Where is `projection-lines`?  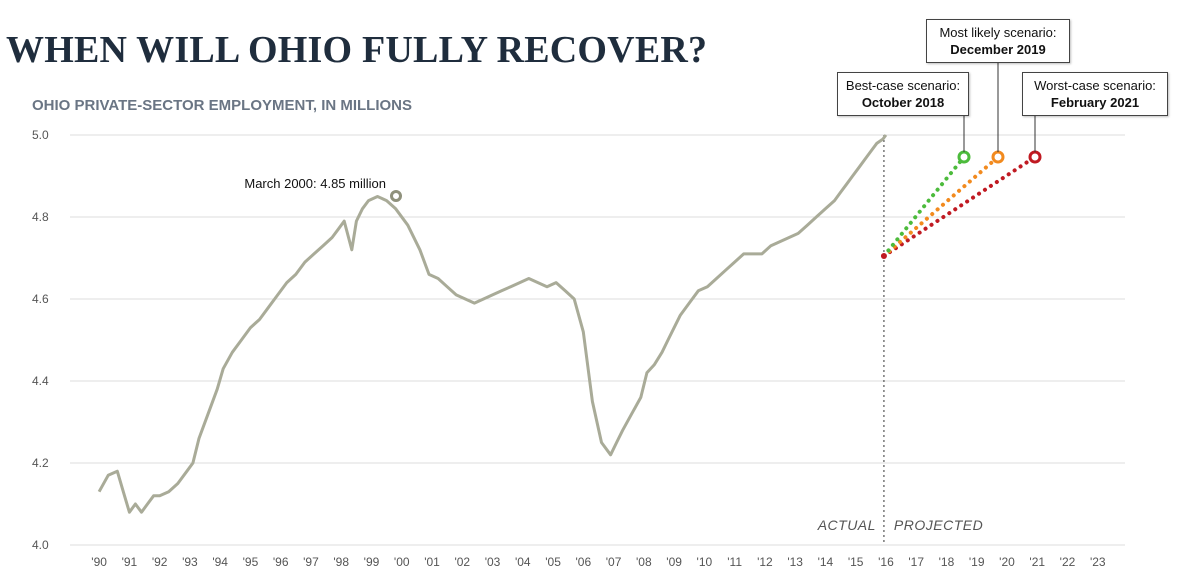 projection-lines is located at coordinates (961, 158).